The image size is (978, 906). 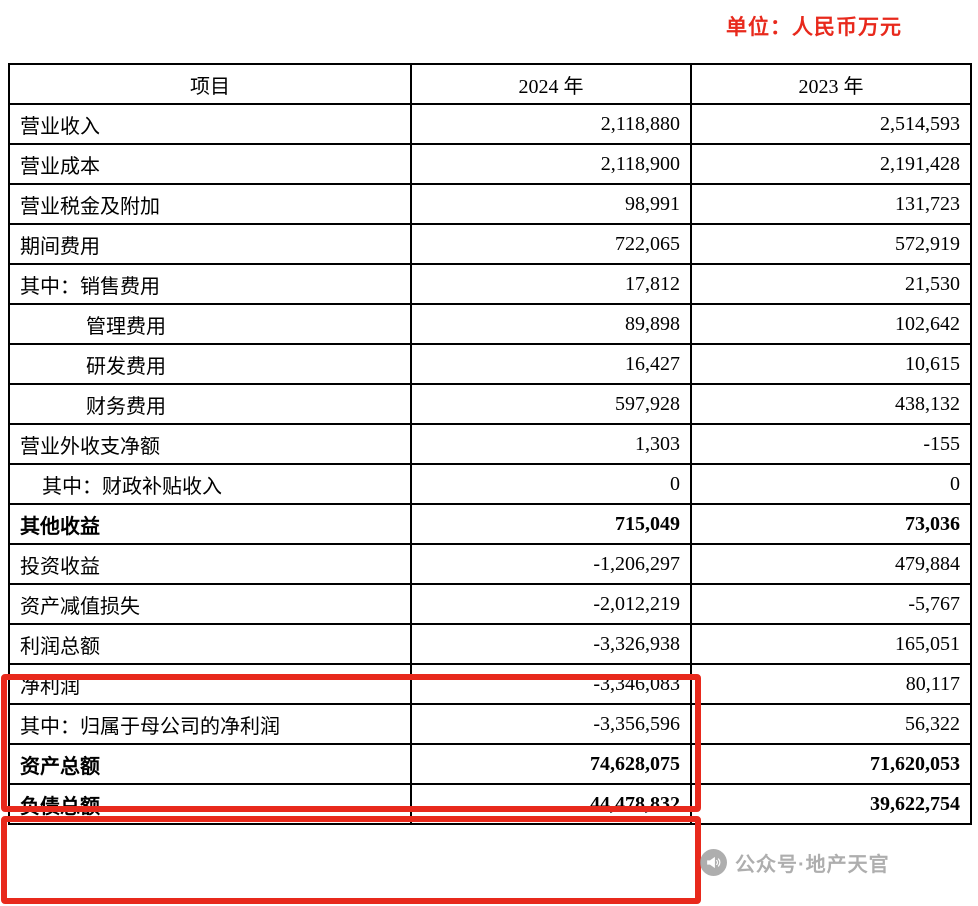 What do you see at coordinates (210, 244) in the screenshot?
I see `row-label-cell: 期间费用` at bounding box center [210, 244].